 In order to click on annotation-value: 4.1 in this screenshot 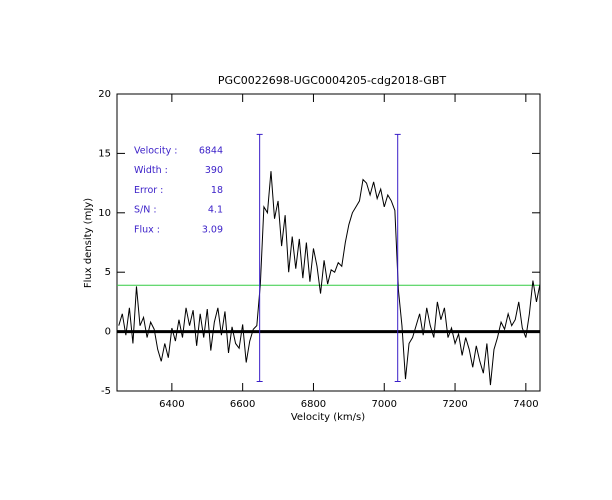, I will do `click(215, 210)`.